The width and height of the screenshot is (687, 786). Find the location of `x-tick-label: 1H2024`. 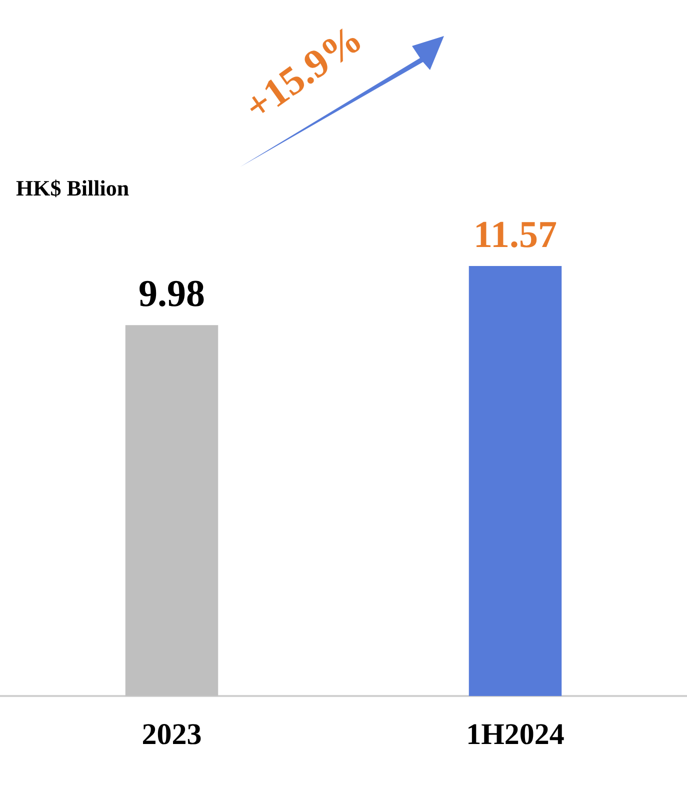

x-tick-label: 1H2024 is located at coordinates (515, 734).